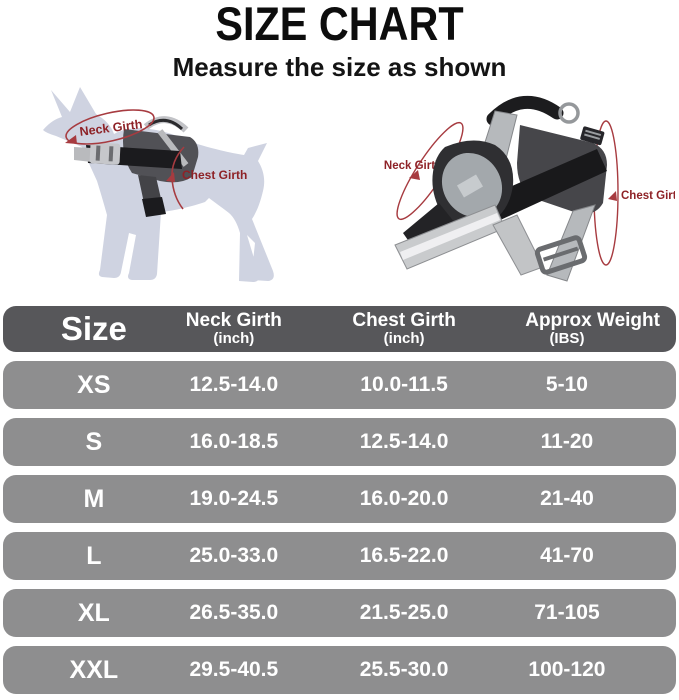 Image resolution: width=679 pixels, height=700 pixels. I want to click on slide-buckle, so click(561, 255).